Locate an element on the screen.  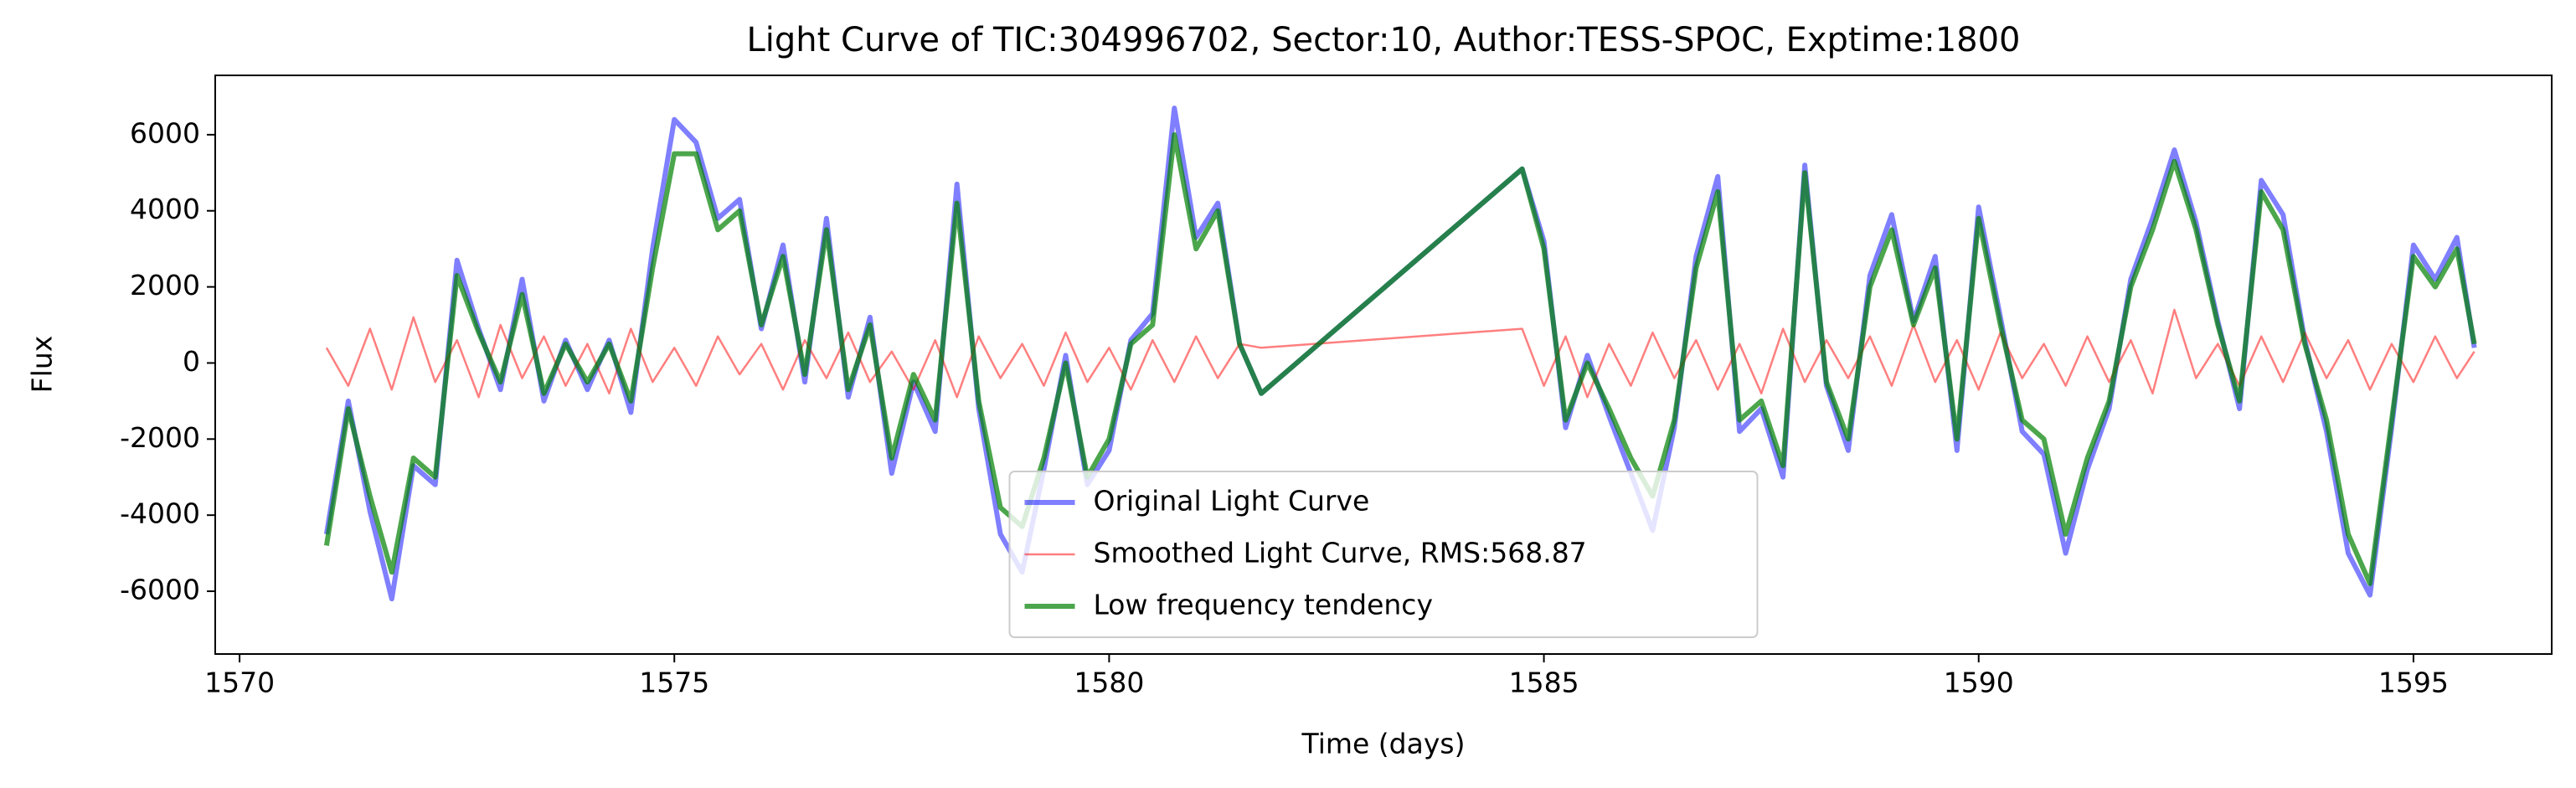
x-tick-label: 1590 is located at coordinates (1979, 683).